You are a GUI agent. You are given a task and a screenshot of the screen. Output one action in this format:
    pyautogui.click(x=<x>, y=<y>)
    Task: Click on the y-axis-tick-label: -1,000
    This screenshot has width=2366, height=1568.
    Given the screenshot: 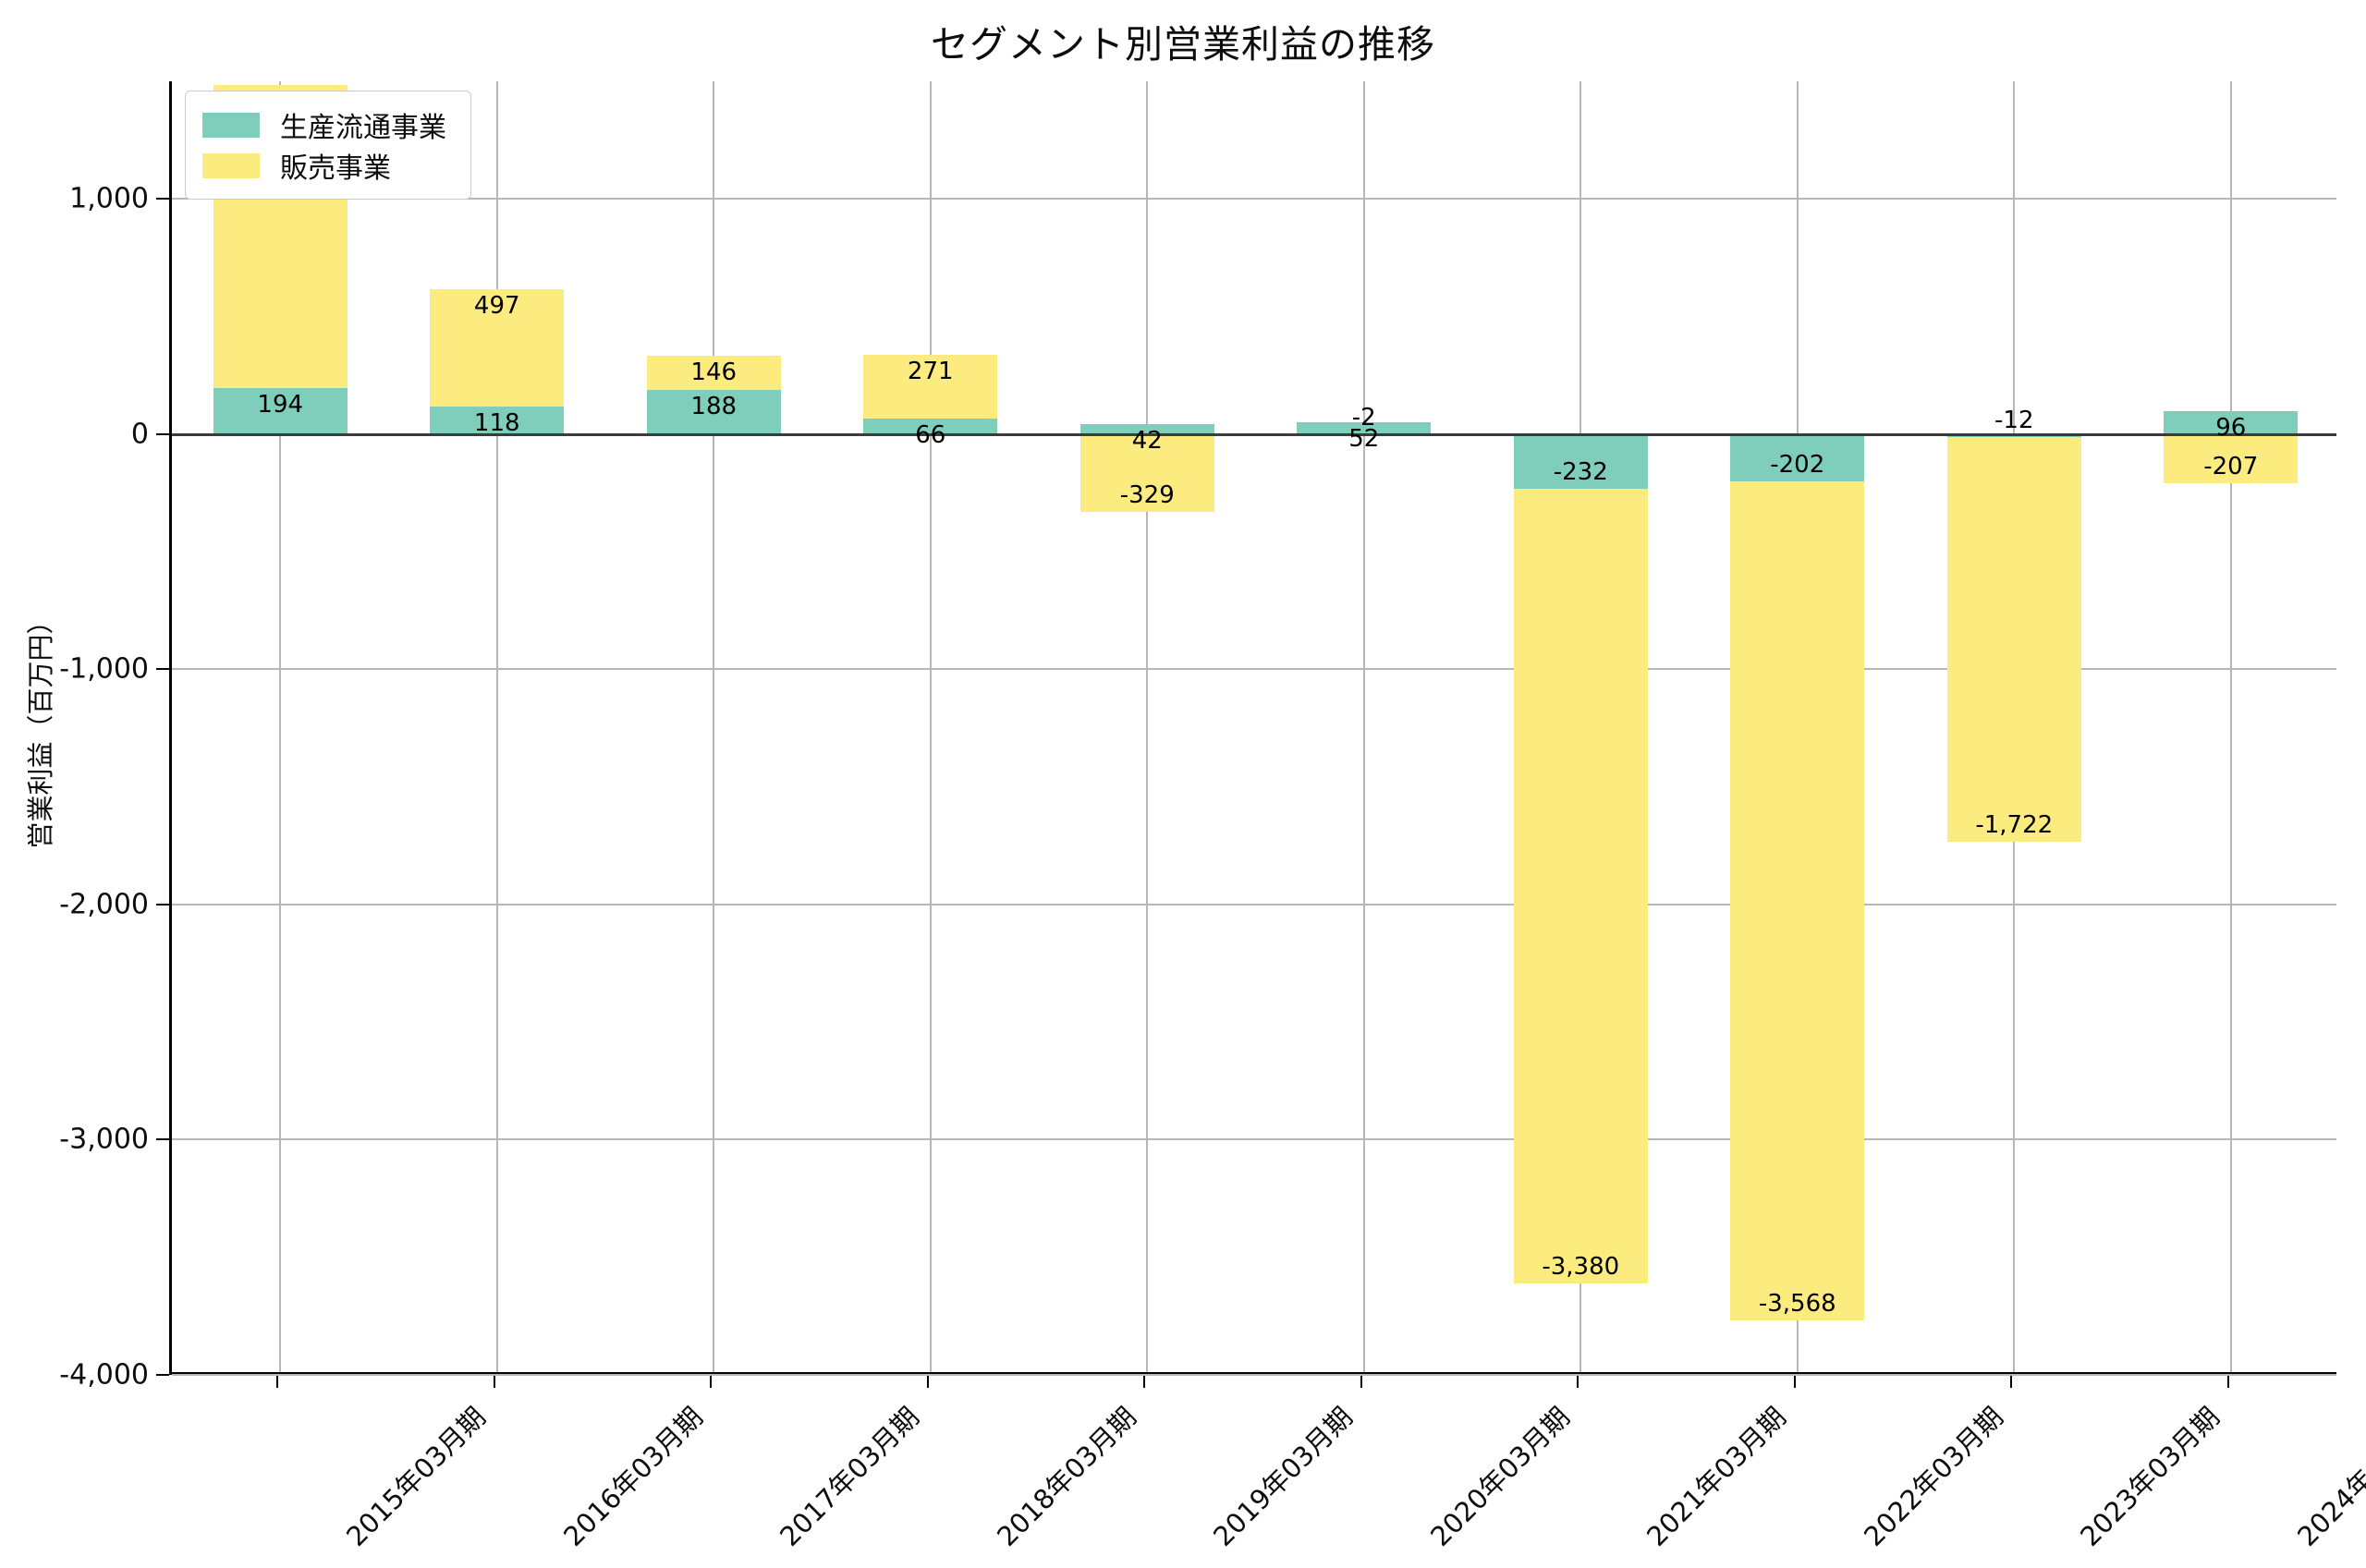 What is the action you would take?
    pyautogui.click(x=104, y=669)
    